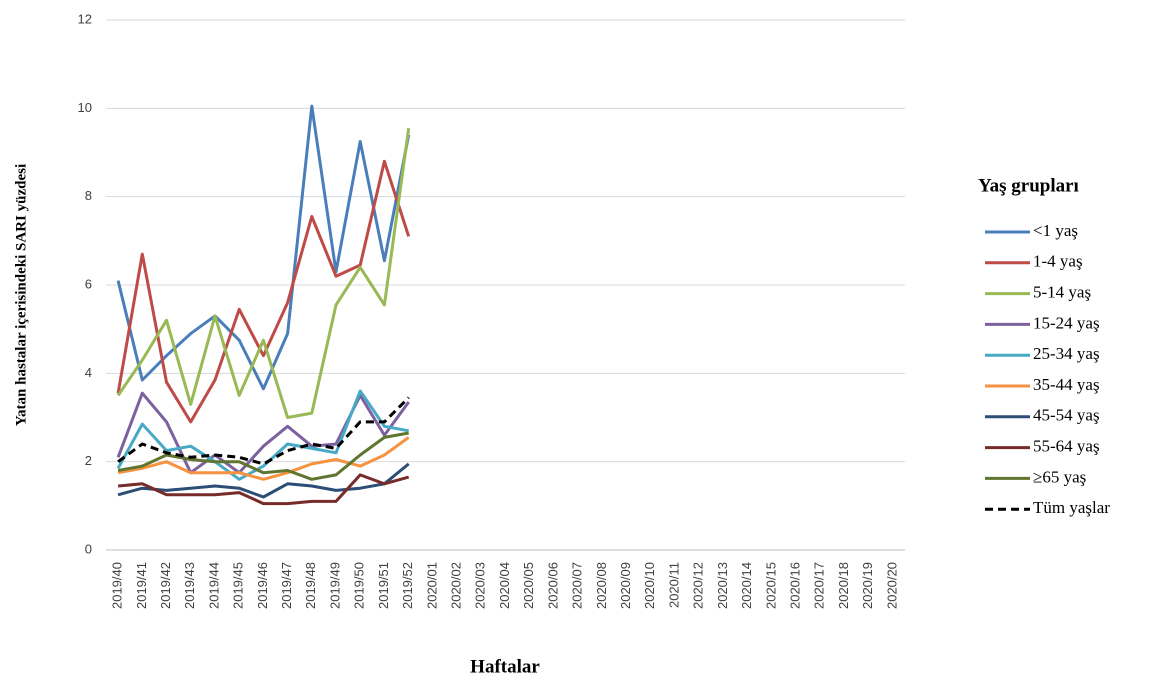 The width and height of the screenshot is (1151, 684). Describe the element at coordinates (310, 585) in the screenshot. I see `x-tick-label: 2019/48` at that location.